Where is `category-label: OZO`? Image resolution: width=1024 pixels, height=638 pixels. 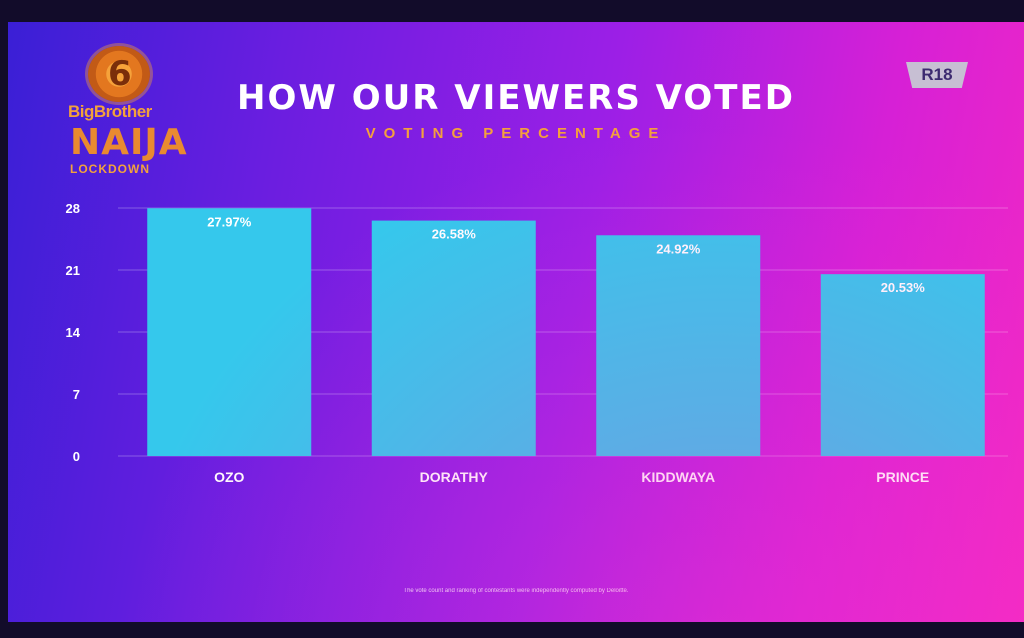
category-label: OZO is located at coordinates (229, 477).